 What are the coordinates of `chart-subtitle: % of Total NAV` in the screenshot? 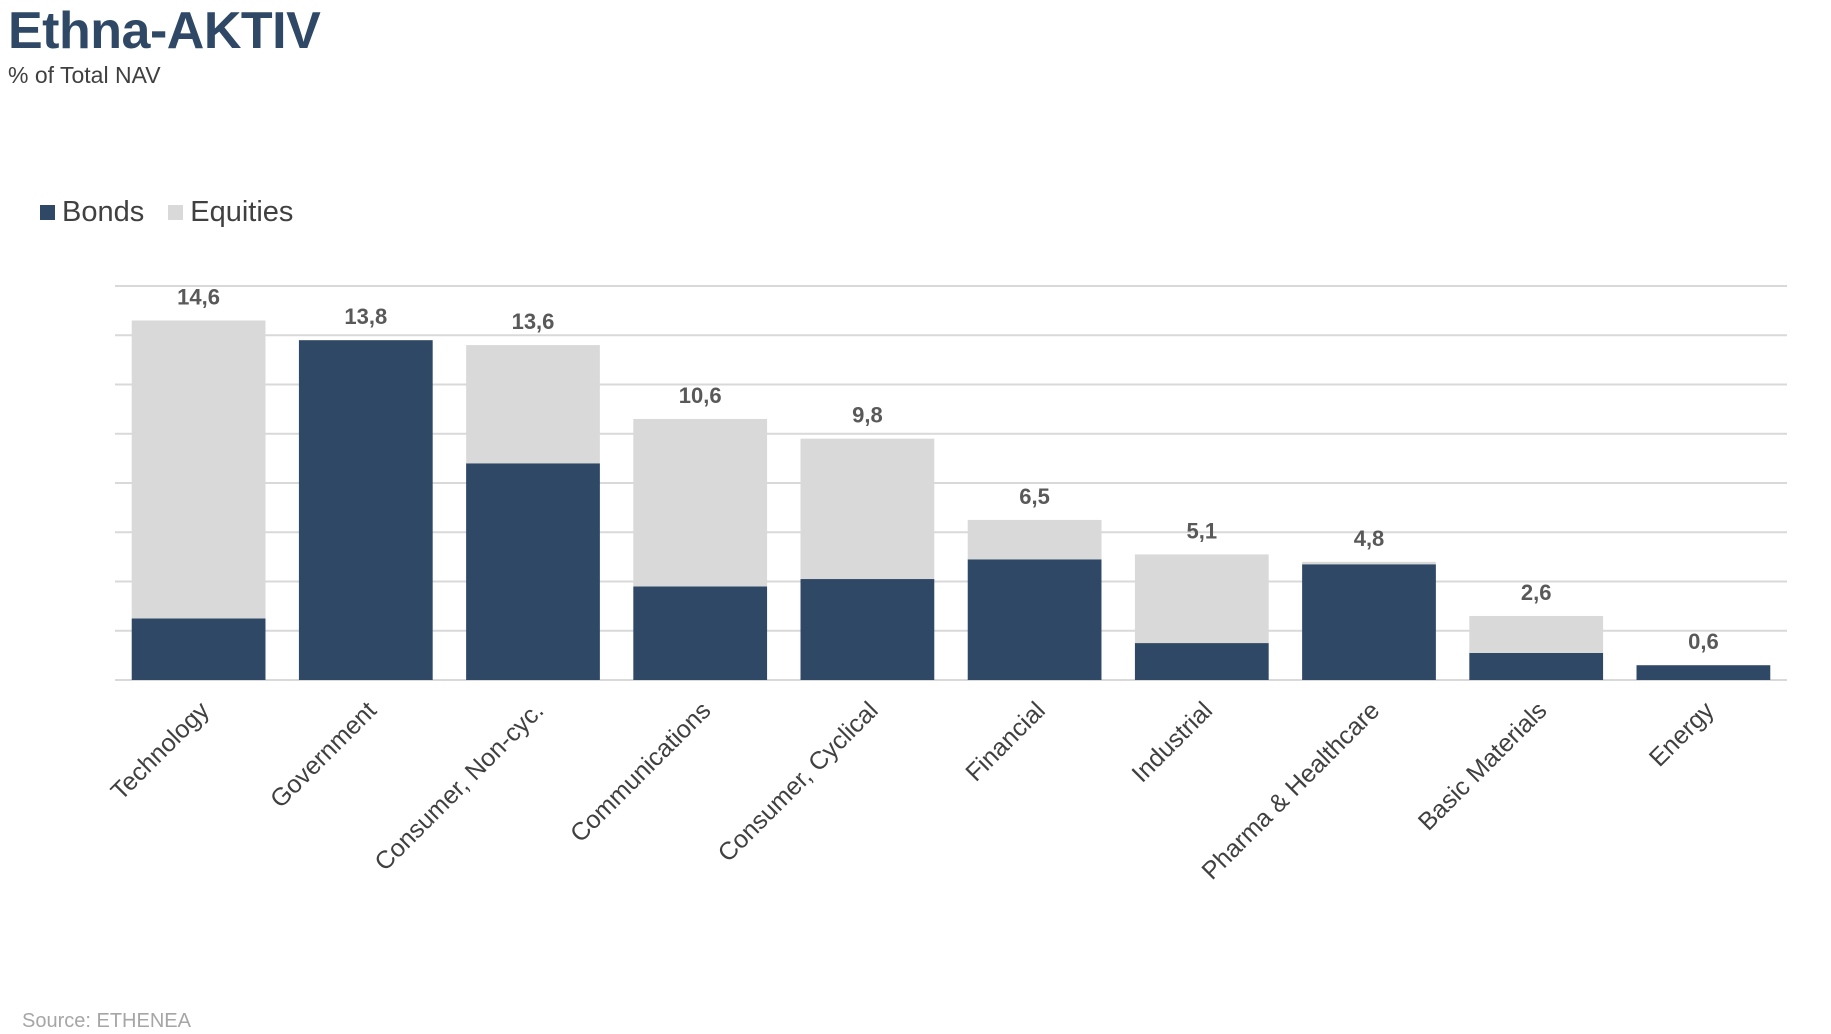 It's located at (84, 75).